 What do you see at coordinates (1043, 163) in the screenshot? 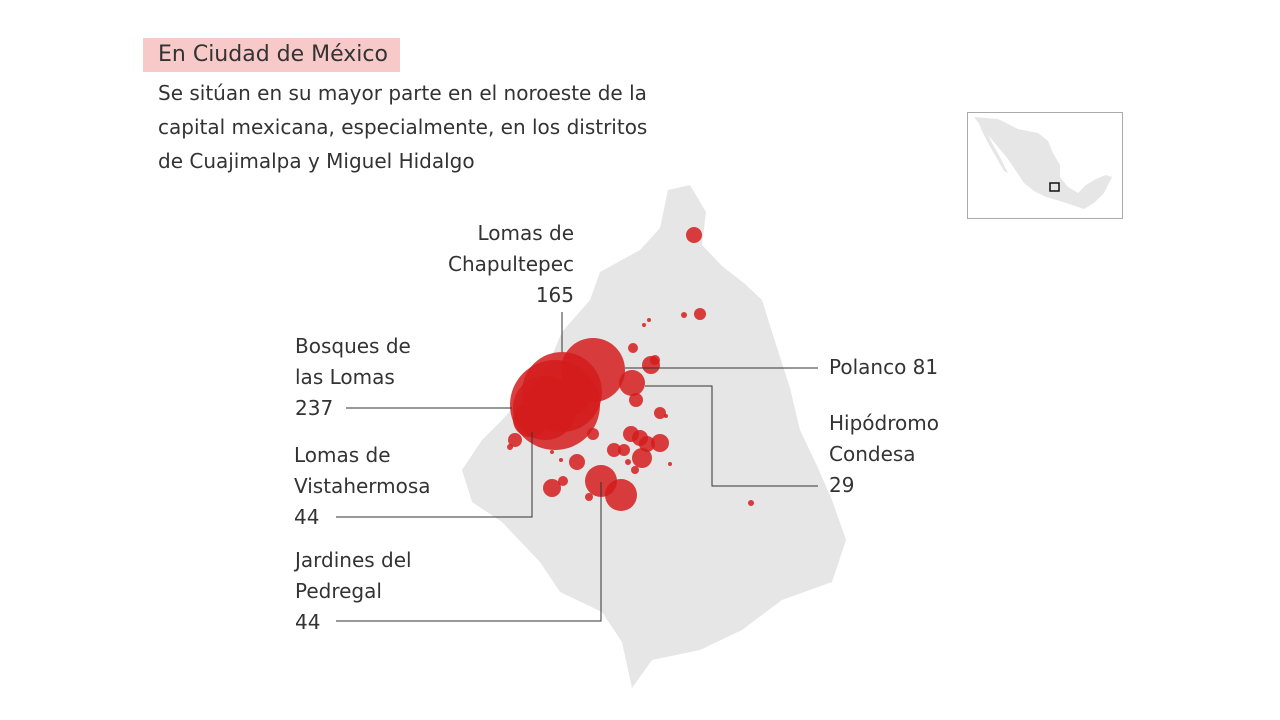
I see `mexico-outline` at bounding box center [1043, 163].